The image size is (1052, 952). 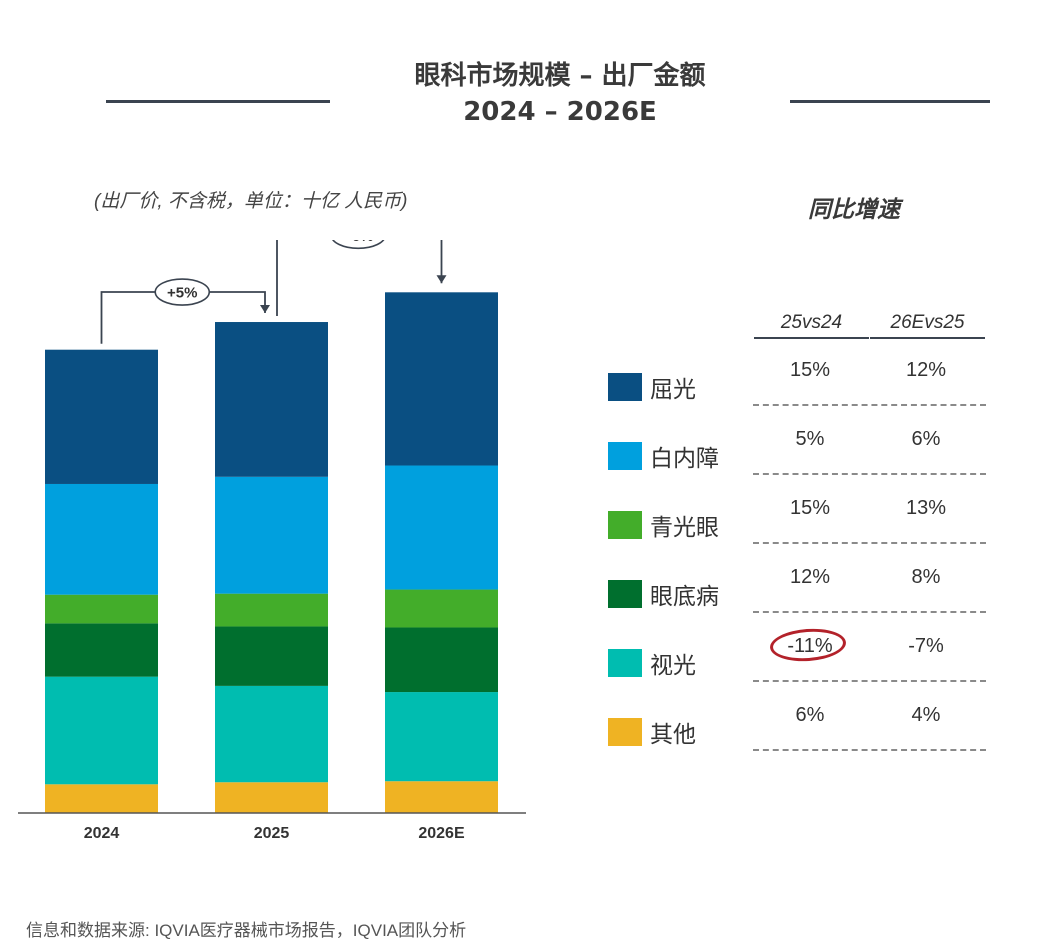 I want to click on growth-cell: -11%, so click(x=810, y=646).